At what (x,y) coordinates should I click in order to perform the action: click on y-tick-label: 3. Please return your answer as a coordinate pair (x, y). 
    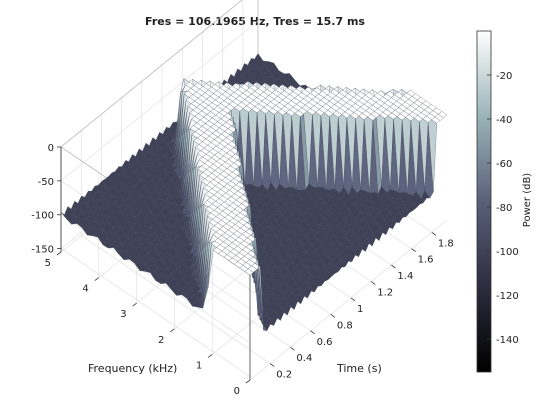
    Looking at the image, I should click on (123, 314).